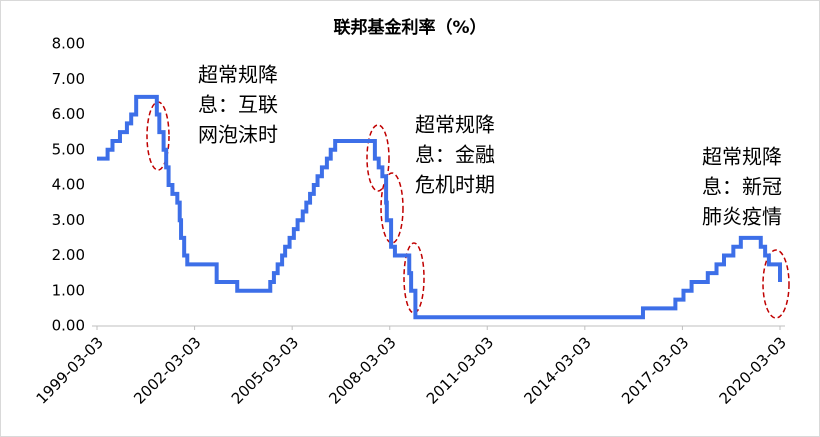 This screenshot has height=437, width=820. Describe the element at coordinates (409, 27) in the screenshot. I see `chart-title: 联邦基金利率（%）` at that location.